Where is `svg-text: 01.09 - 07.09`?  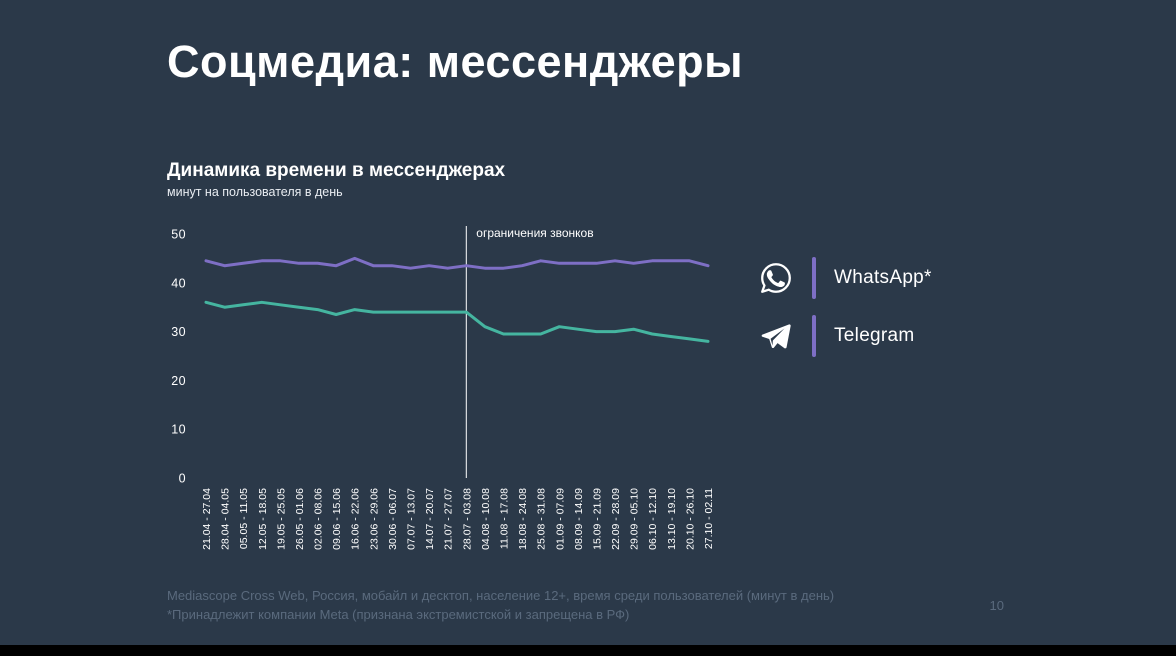 svg-text: 01.09 - 07.09 is located at coordinates (560, 519).